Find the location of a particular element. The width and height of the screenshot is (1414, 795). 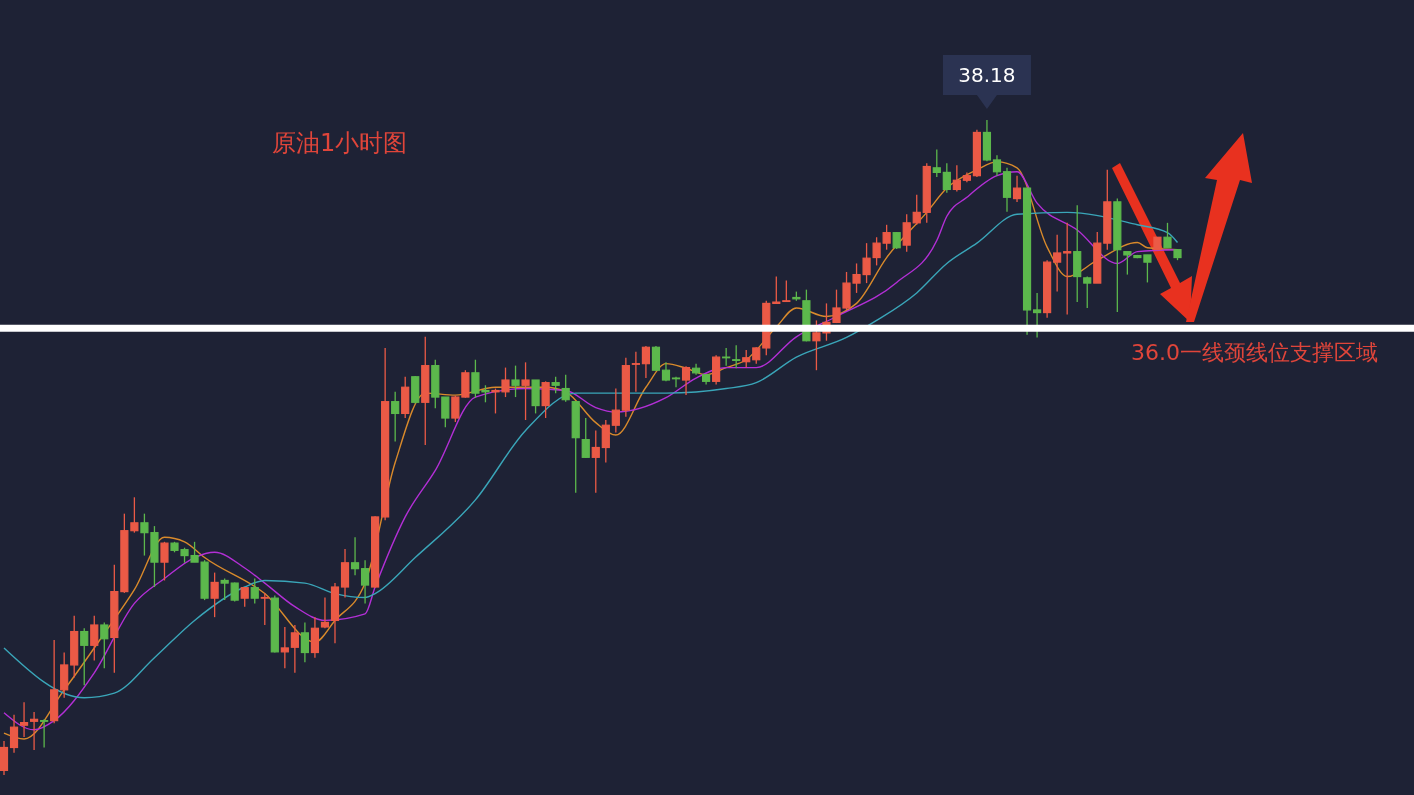

chart-title: 原油1小时图 is located at coordinates (340, 143).